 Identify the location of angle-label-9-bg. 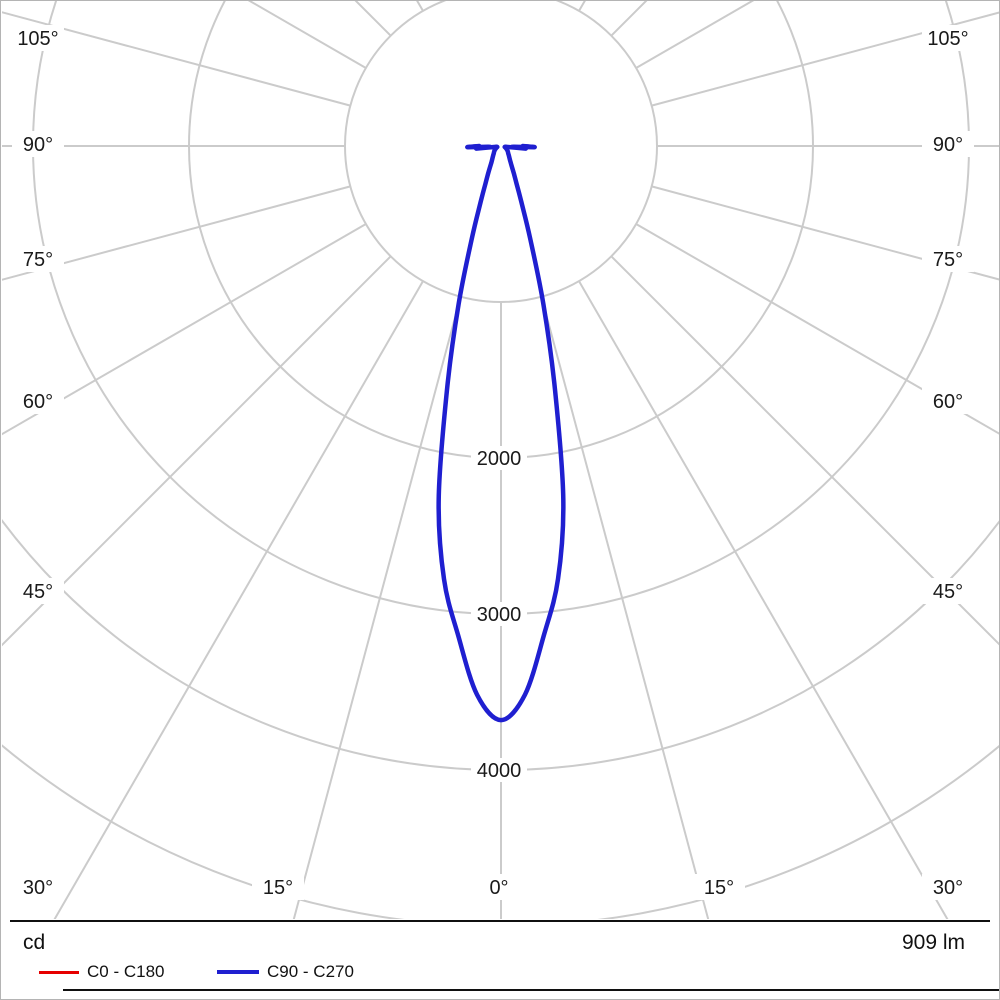
(948, 887).